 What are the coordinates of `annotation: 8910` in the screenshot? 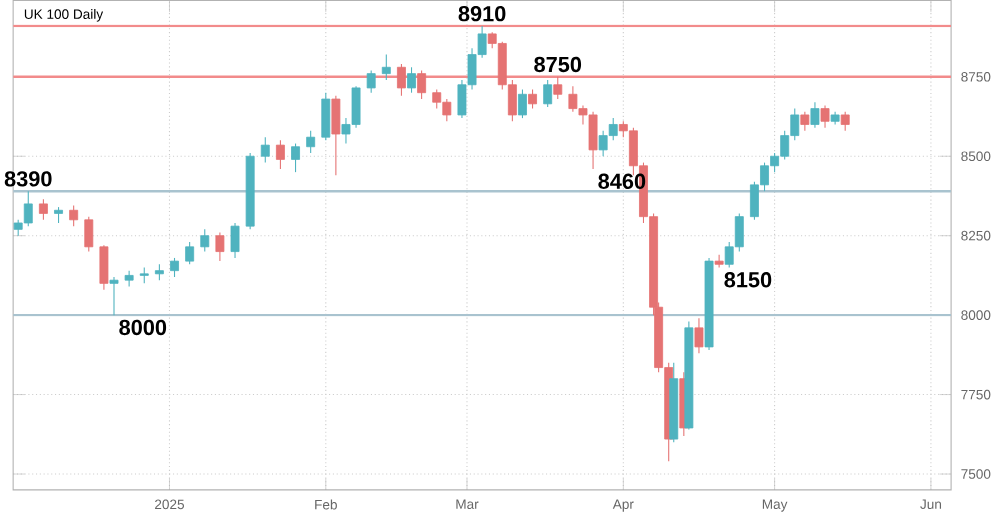 It's located at (482, 13).